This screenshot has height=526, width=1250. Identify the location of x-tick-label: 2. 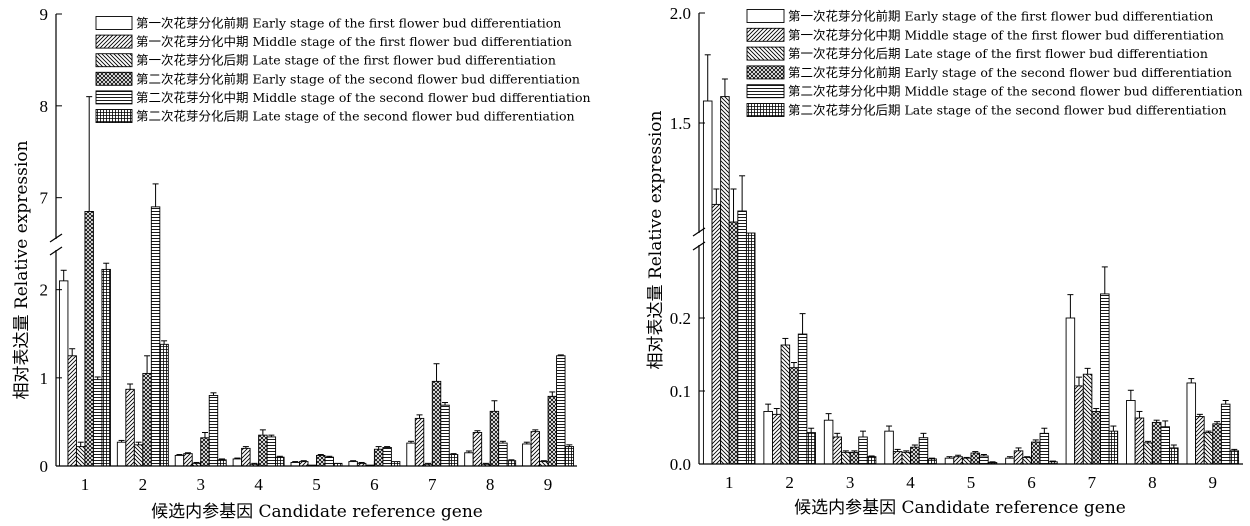
(143, 484).